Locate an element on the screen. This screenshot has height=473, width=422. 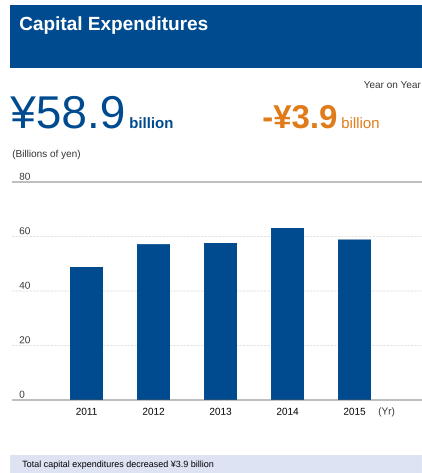
x-tick-label: 2013 is located at coordinates (221, 411).